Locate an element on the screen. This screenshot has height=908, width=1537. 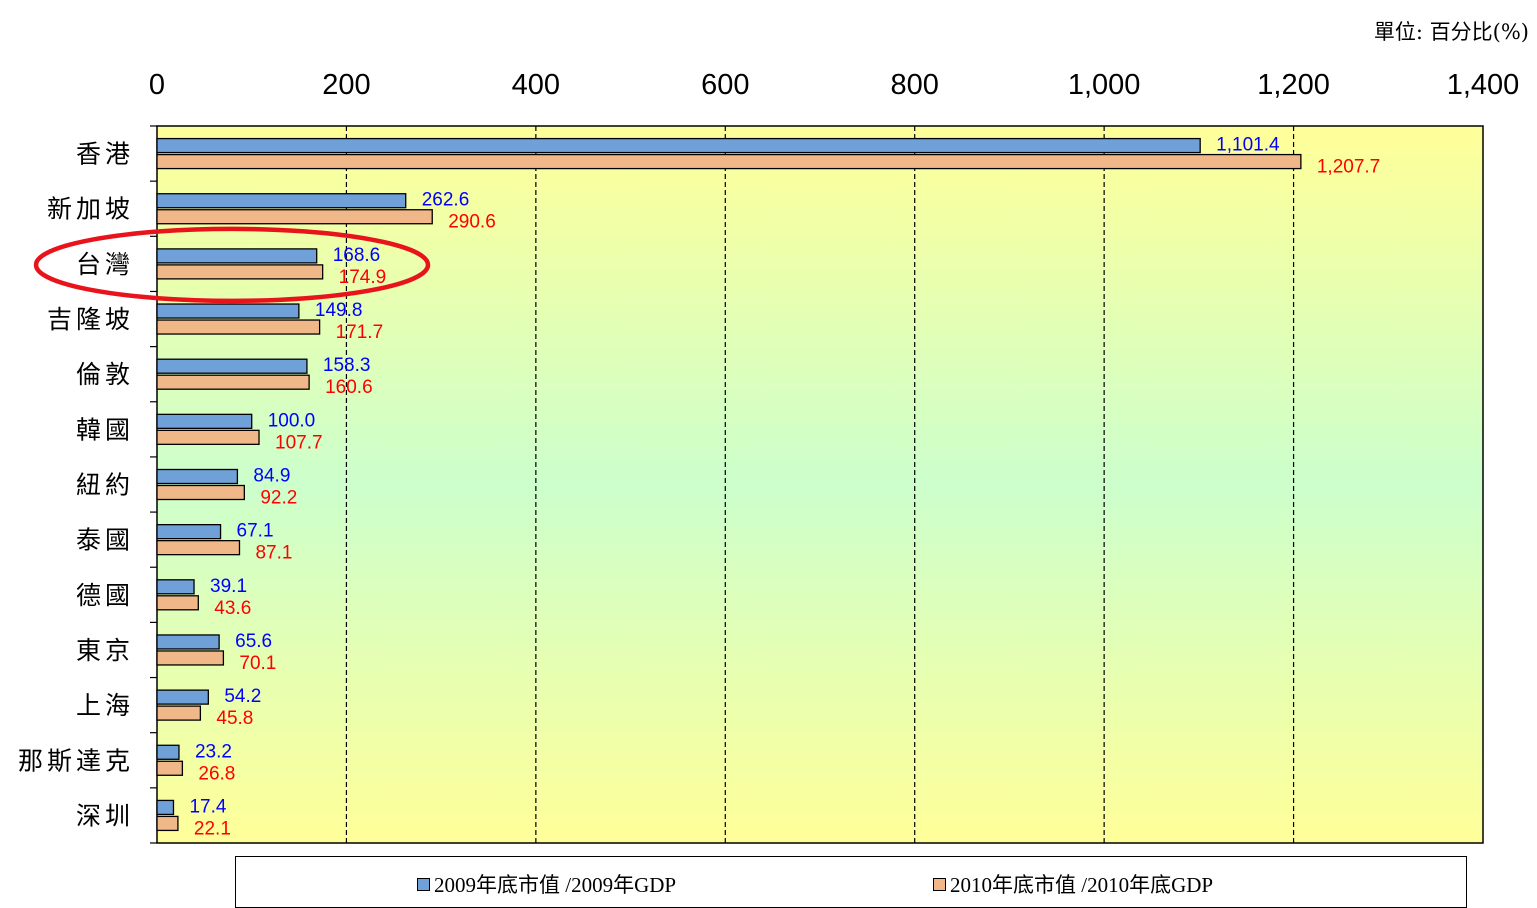
x-tick-label: 1,000 is located at coordinates (1104, 85).